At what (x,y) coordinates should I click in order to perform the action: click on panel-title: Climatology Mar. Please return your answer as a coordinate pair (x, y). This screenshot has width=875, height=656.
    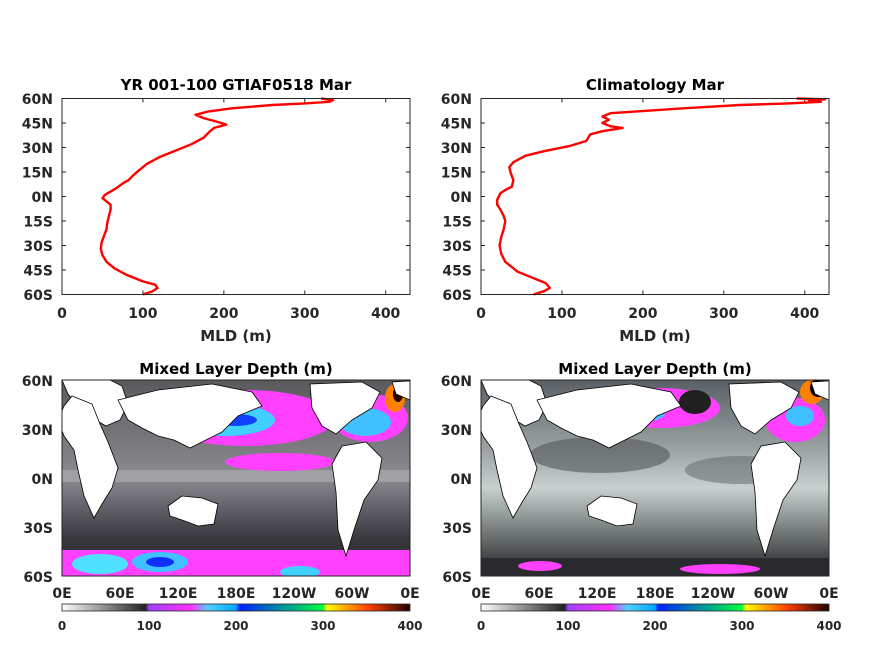
    Looking at the image, I should click on (655, 85).